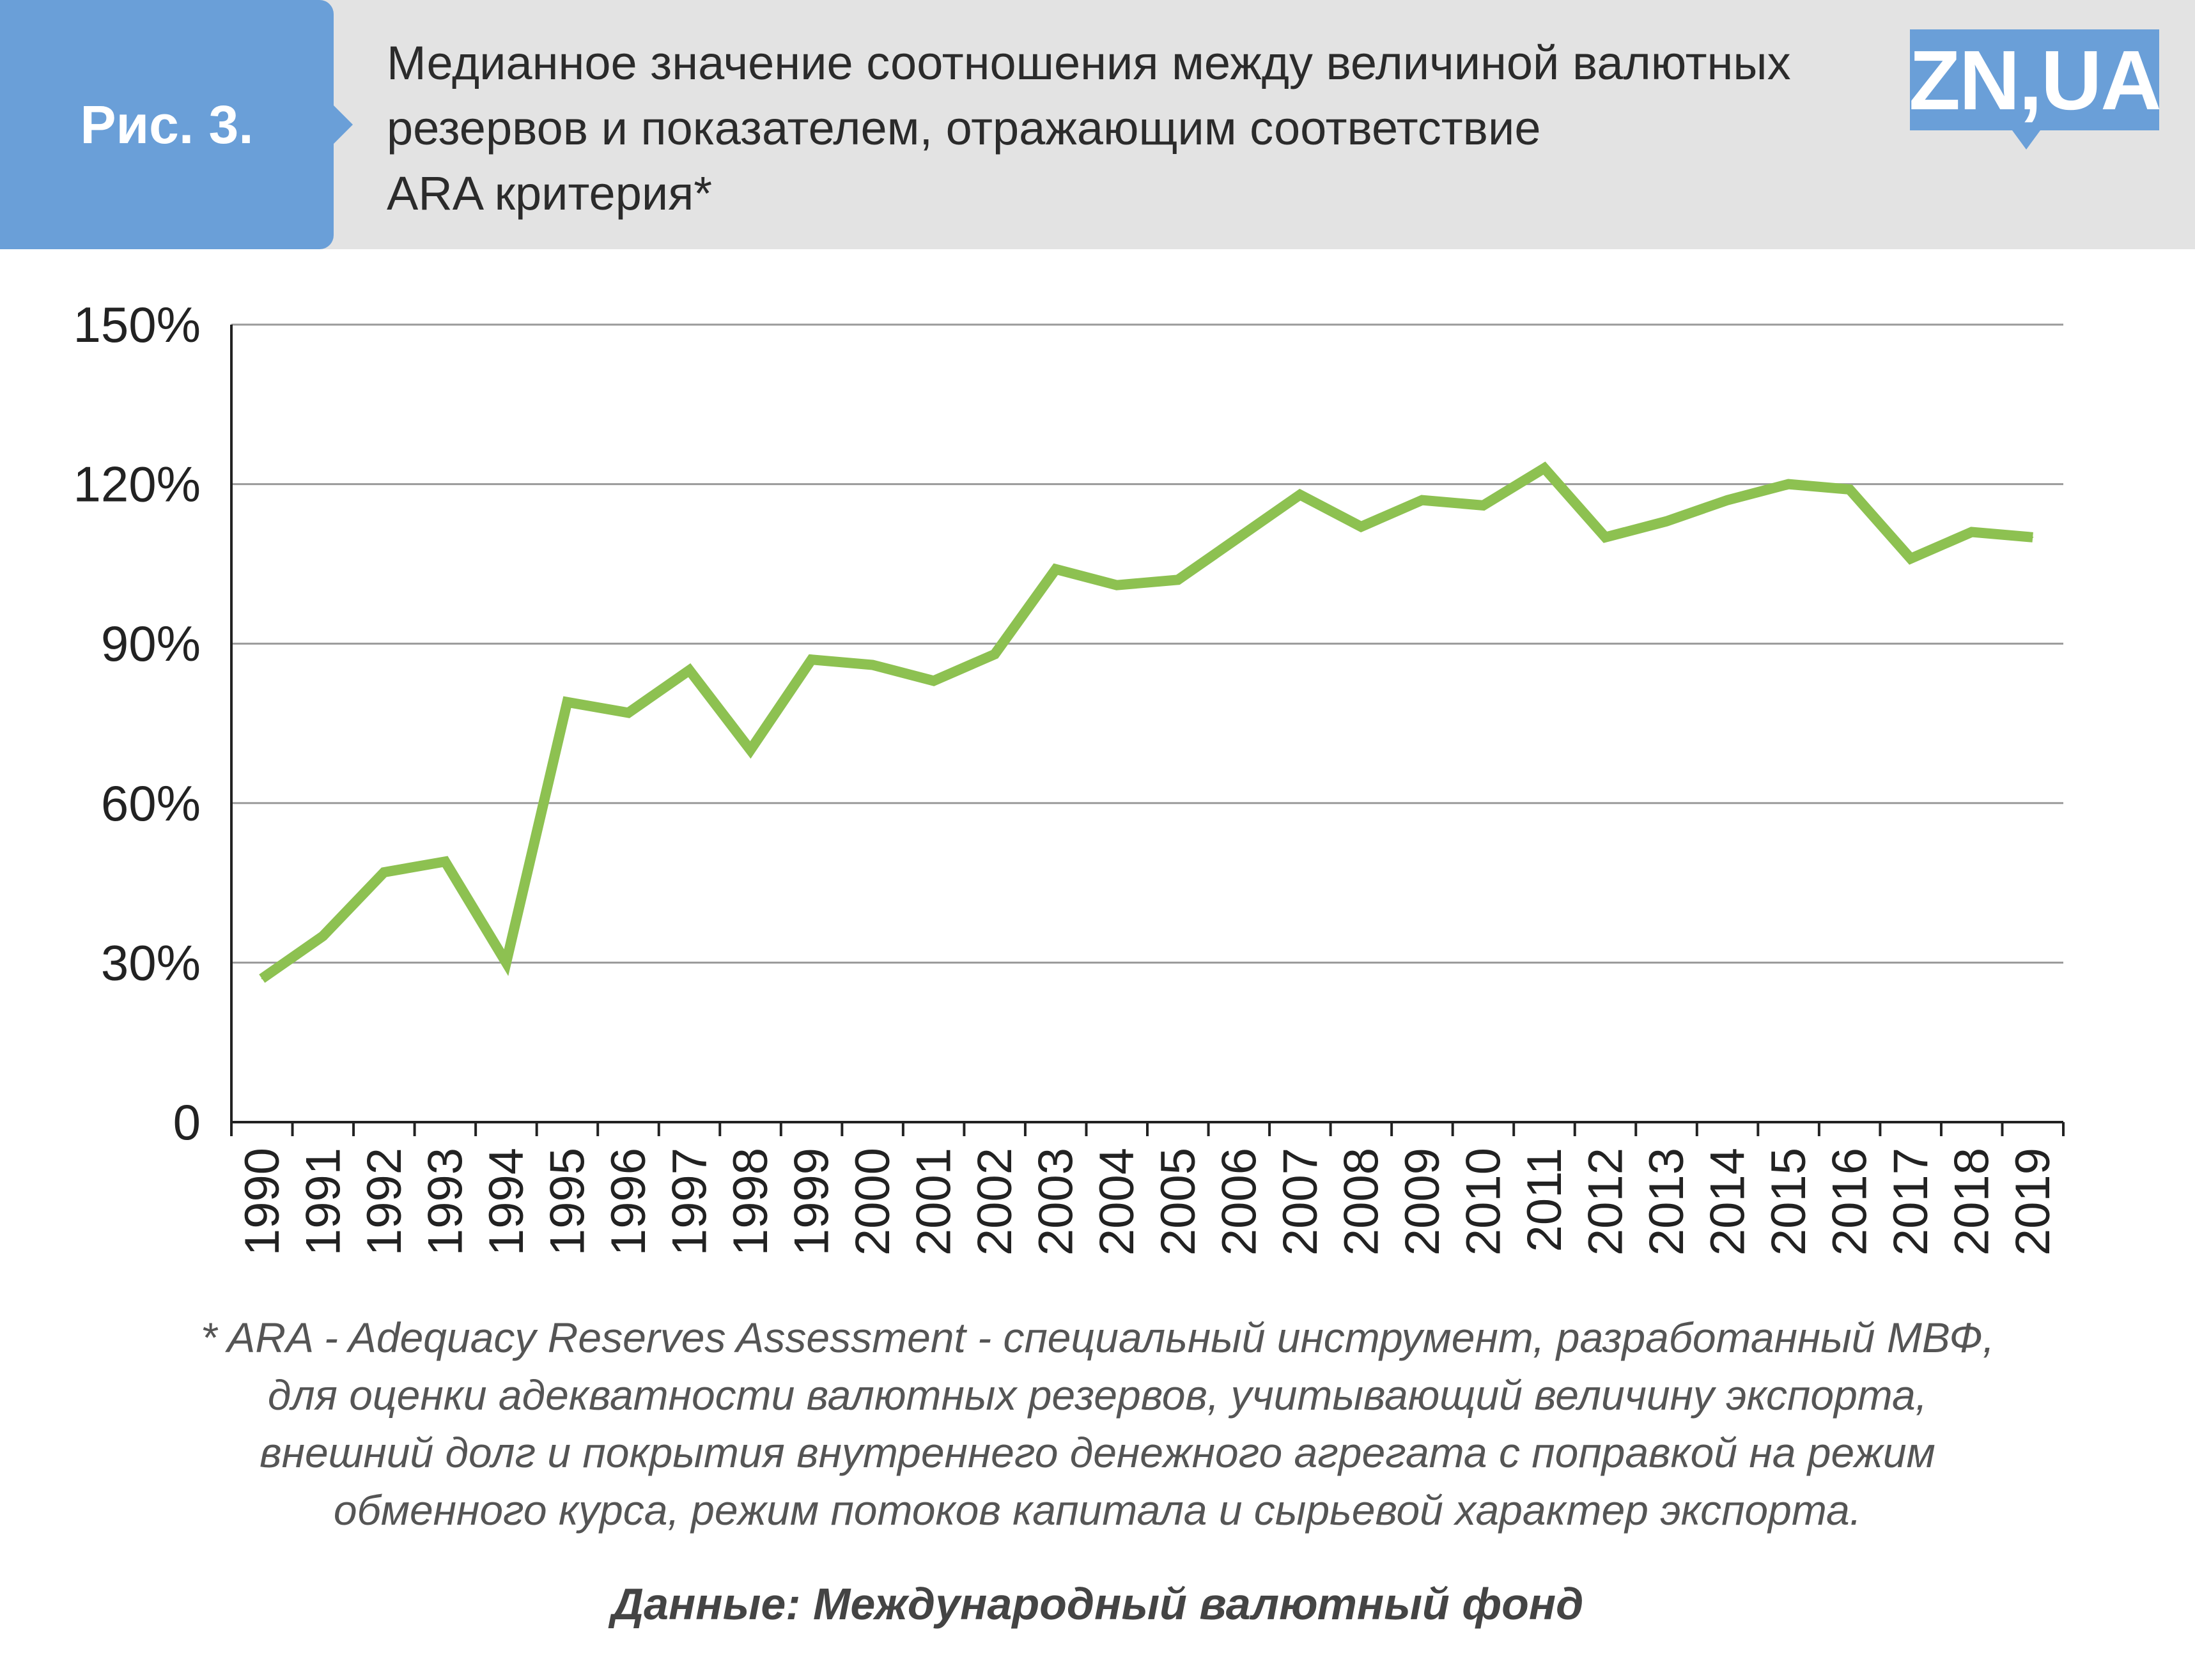 This screenshot has width=2195, height=1680. Describe the element at coordinates (507, 1202) in the screenshot. I see `x-tick-label: 1994` at that location.